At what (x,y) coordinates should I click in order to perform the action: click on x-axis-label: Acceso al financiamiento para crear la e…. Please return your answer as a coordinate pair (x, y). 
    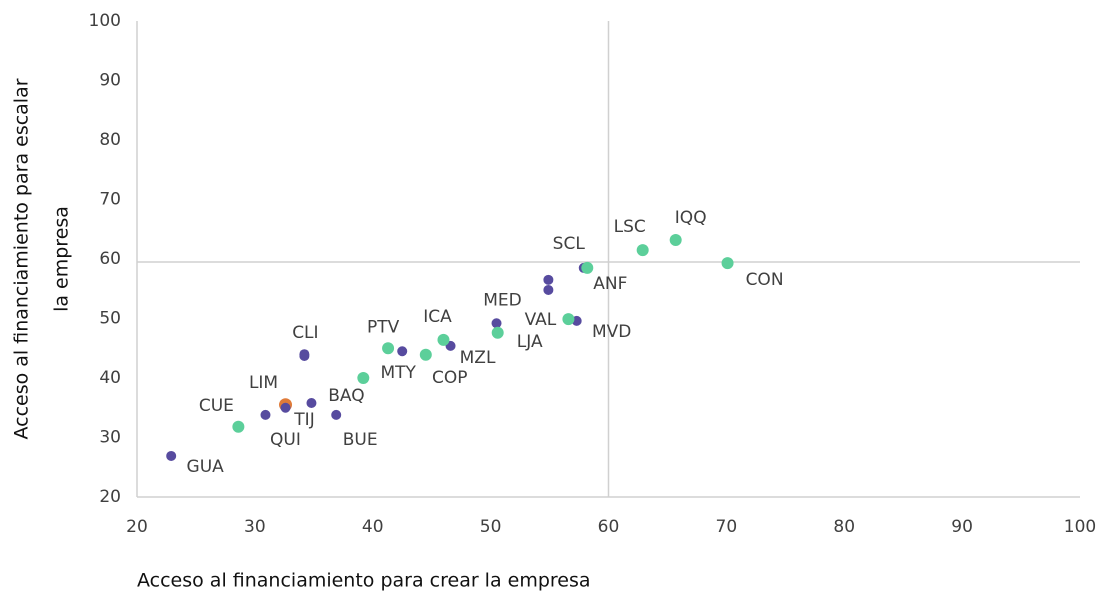
    Looking at the image, I should click on (364, 581).